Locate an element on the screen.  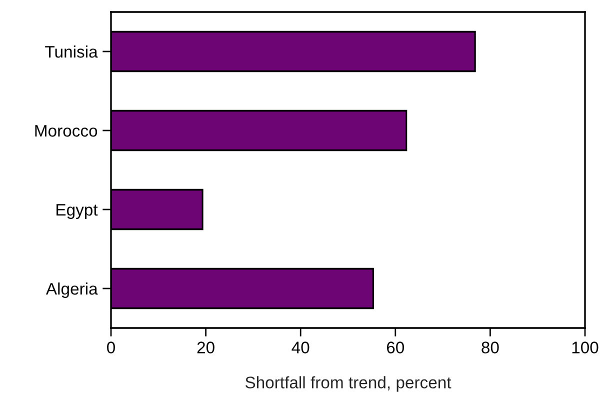
x-tick-label: 0 is located at coordinates (111, 348).